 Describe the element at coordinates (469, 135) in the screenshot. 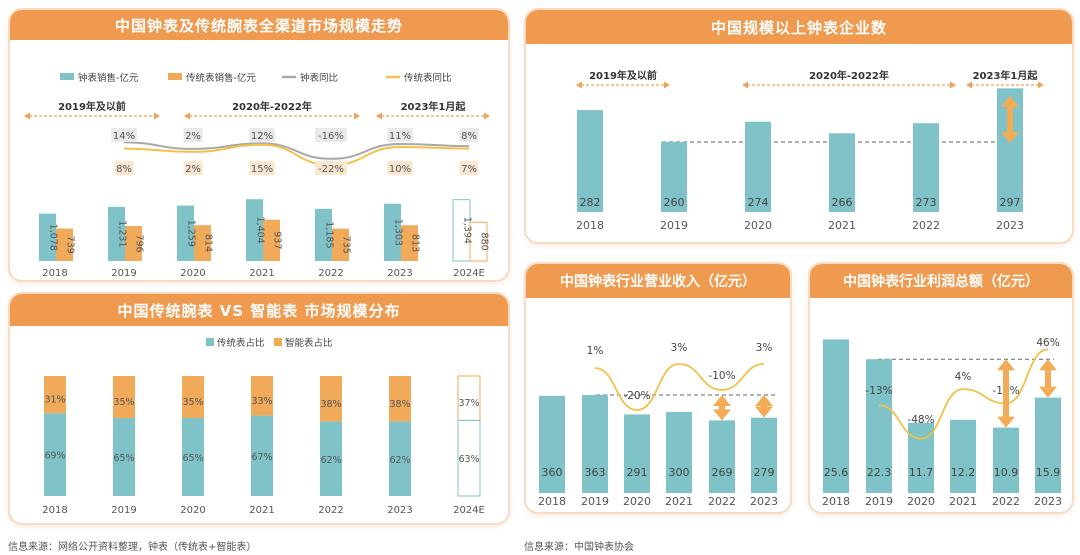

I see `yoy-top-bg-2024E` at that location.